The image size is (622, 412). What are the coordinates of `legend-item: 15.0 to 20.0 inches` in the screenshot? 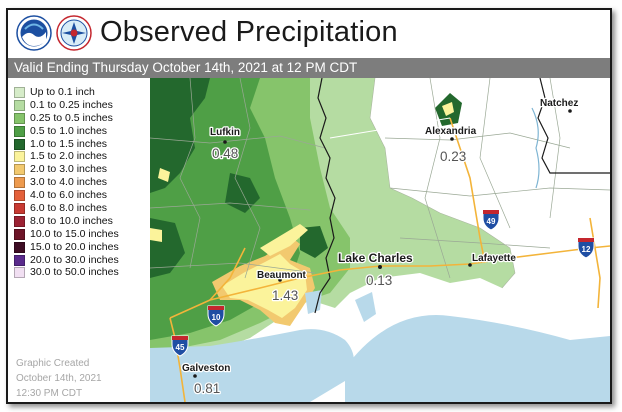 It's located at (79, 247).